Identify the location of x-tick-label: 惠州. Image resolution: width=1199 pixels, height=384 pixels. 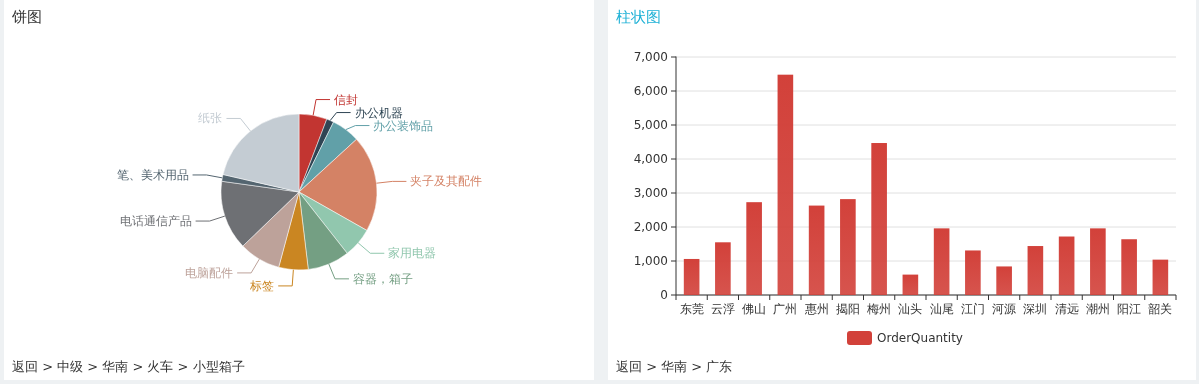
(816, 309).